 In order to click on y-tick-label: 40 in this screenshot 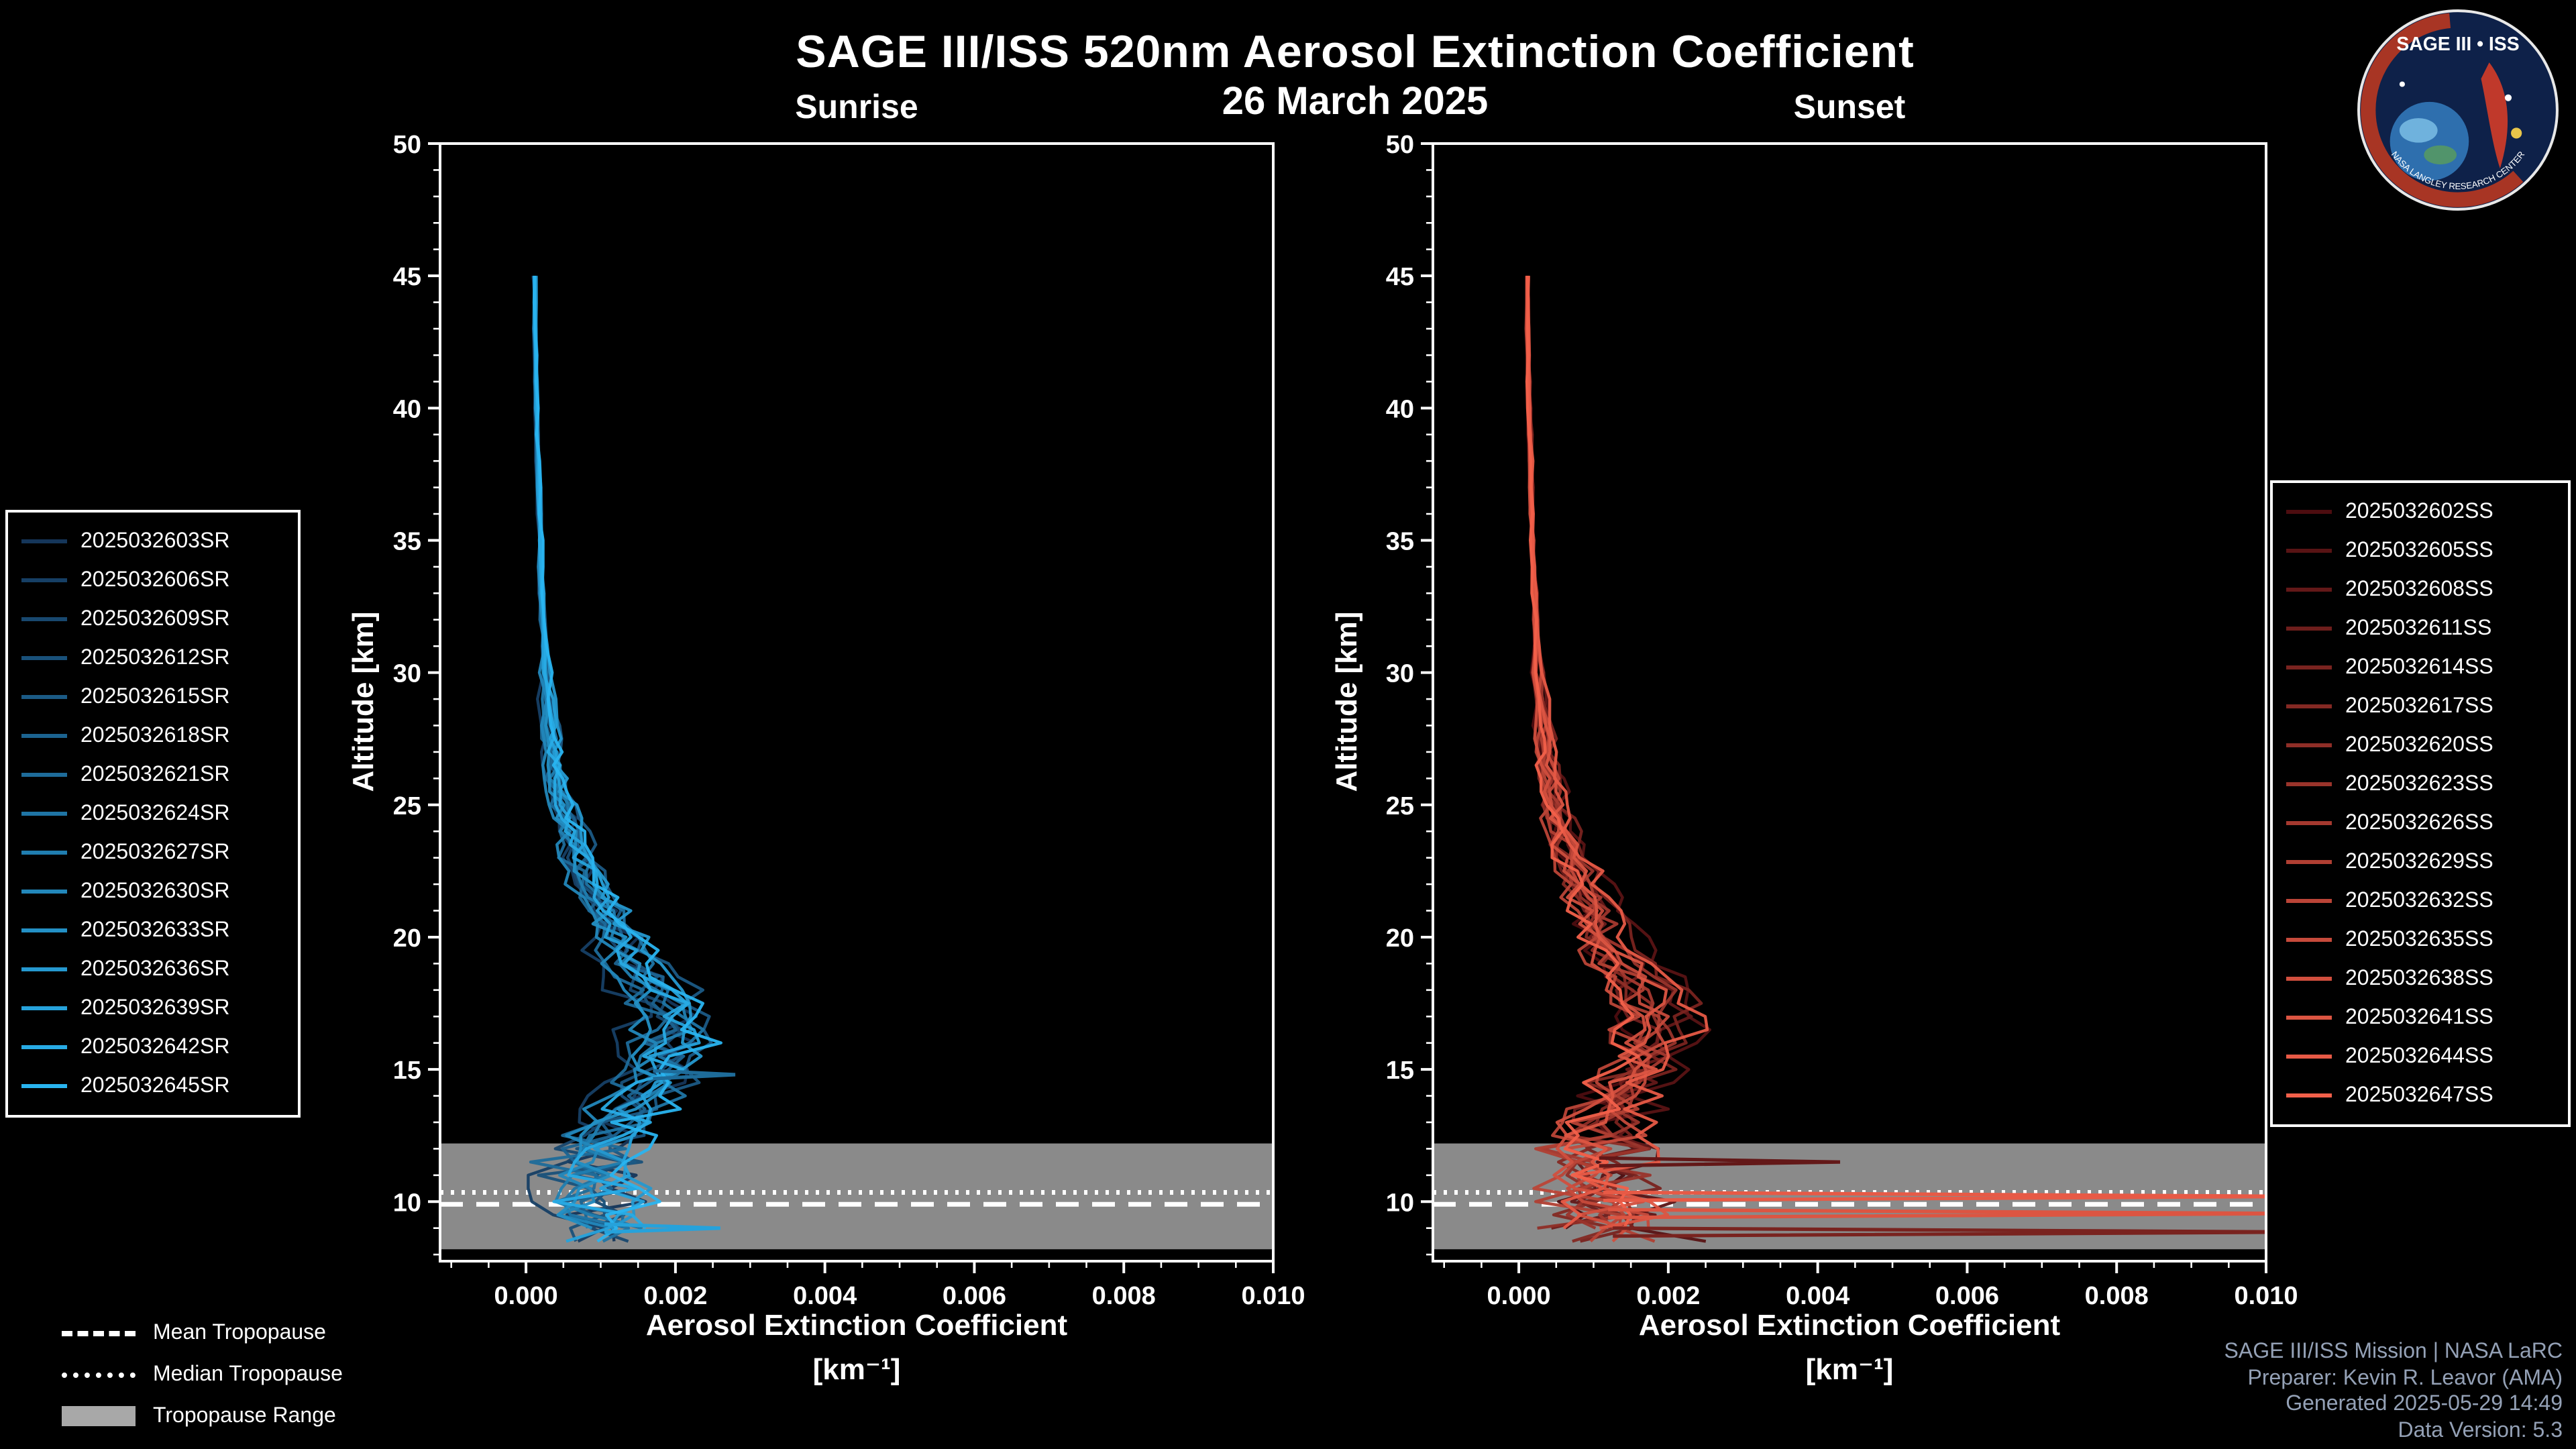, I will do `click(407, 409)`.